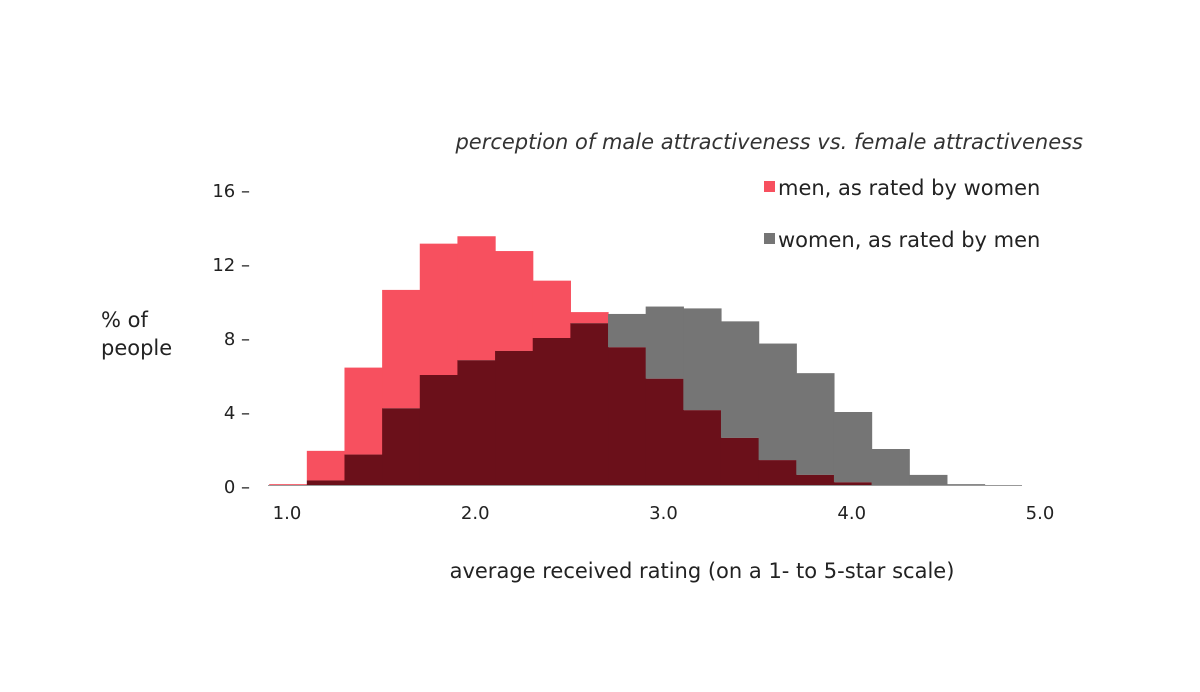  I want to click on x-tick-label-2: 3.0, so click(663, 513).